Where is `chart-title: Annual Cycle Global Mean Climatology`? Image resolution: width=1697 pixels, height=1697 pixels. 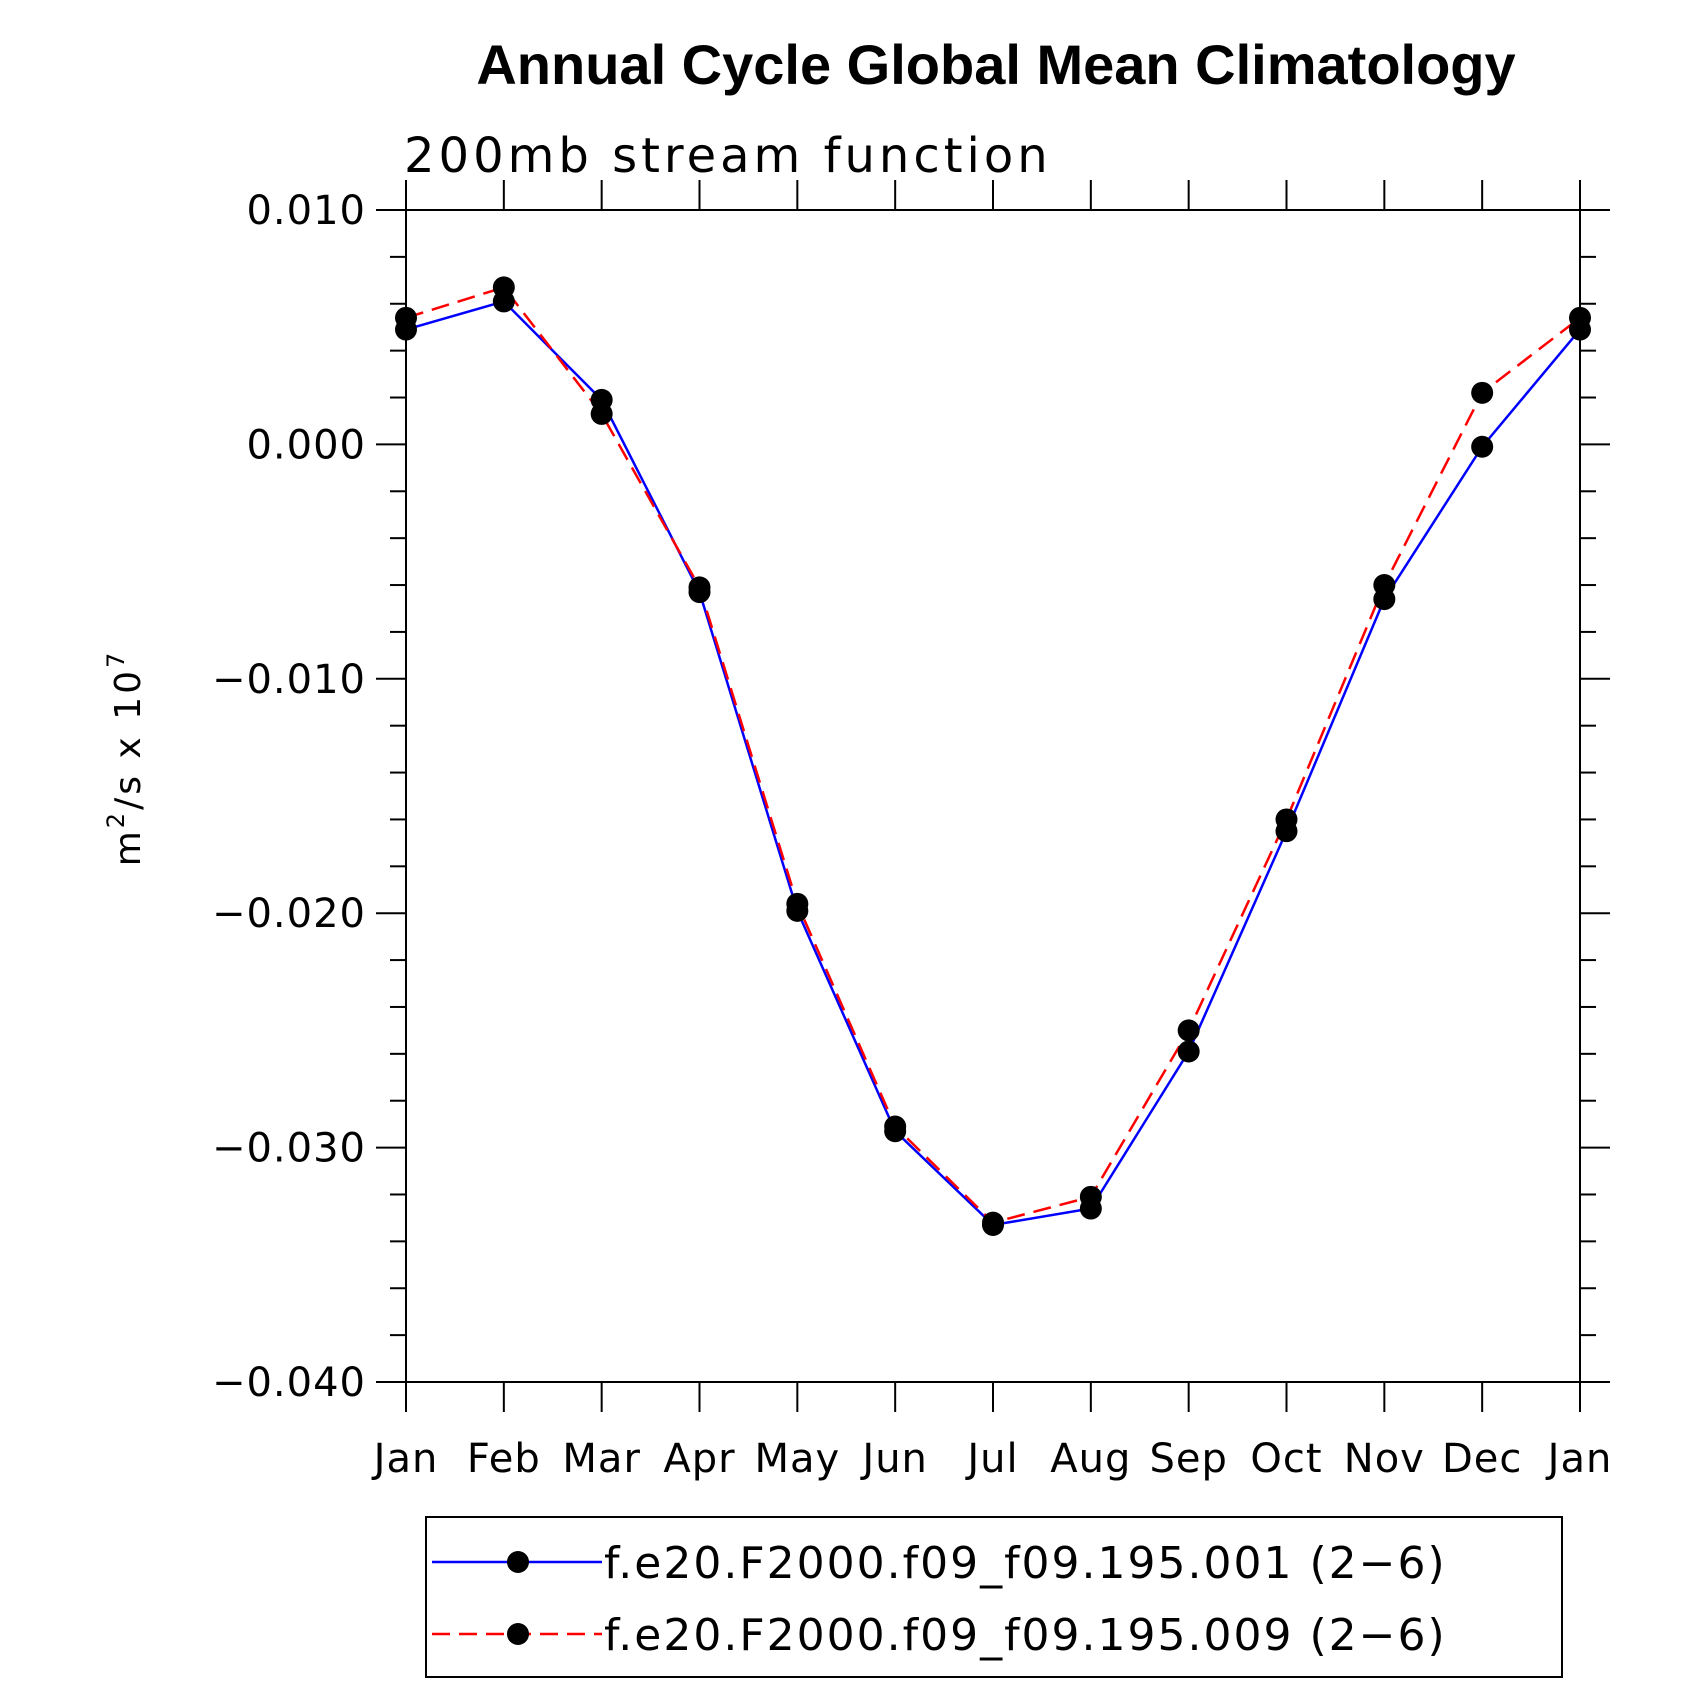
chart-title: Annual Cycle Global Mean Climatology is located at coordinates (995, 64).